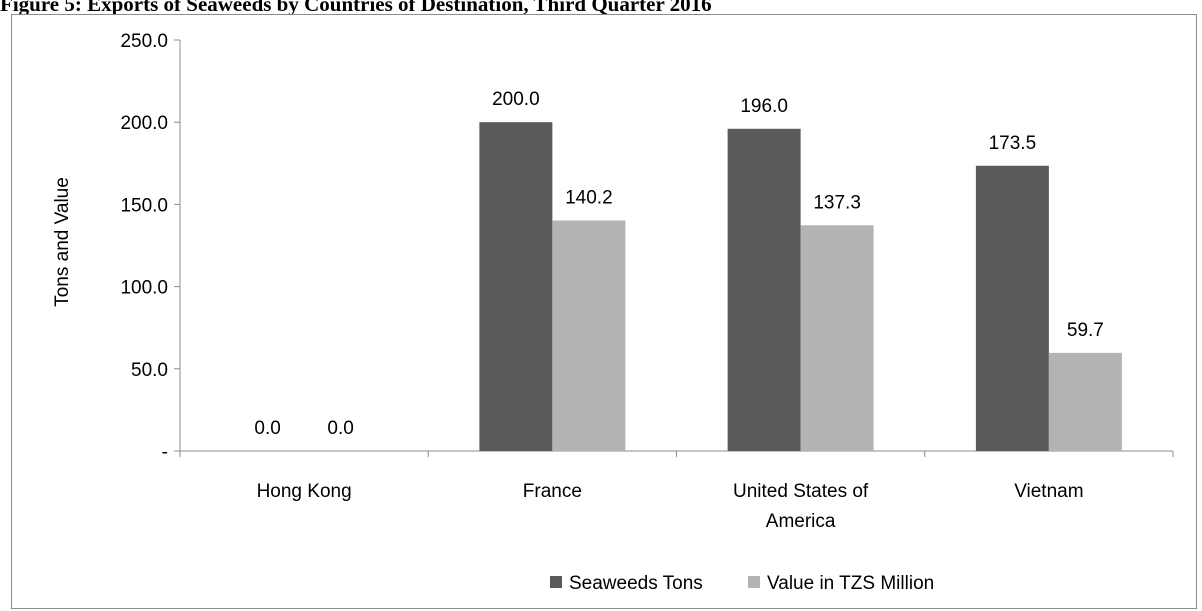  Describe the element at coordinates (837, 202) in the screenshot. I see `data-label: 137.3` at that location.